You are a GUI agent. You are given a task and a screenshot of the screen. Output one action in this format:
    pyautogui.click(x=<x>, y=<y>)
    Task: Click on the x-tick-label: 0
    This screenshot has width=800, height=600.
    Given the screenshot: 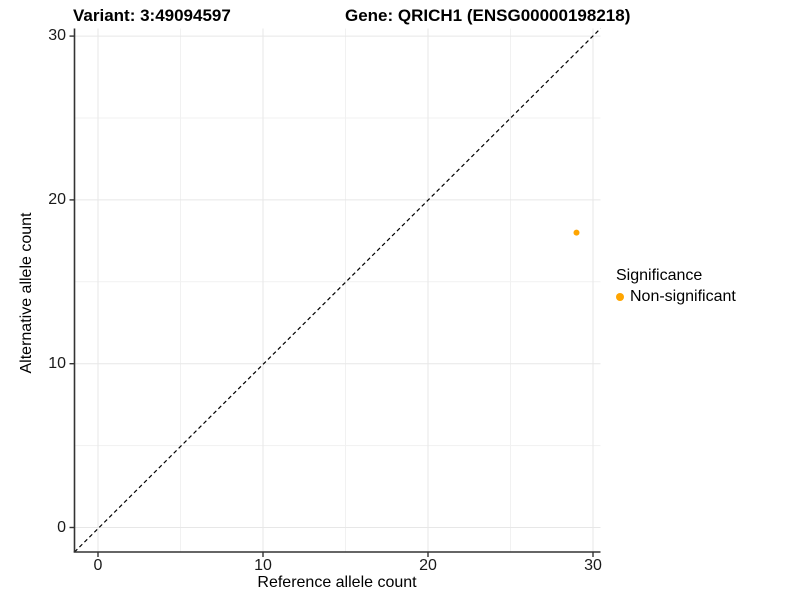 What is the action you would take?
    pyautogui.click(x=98, y=565)
    